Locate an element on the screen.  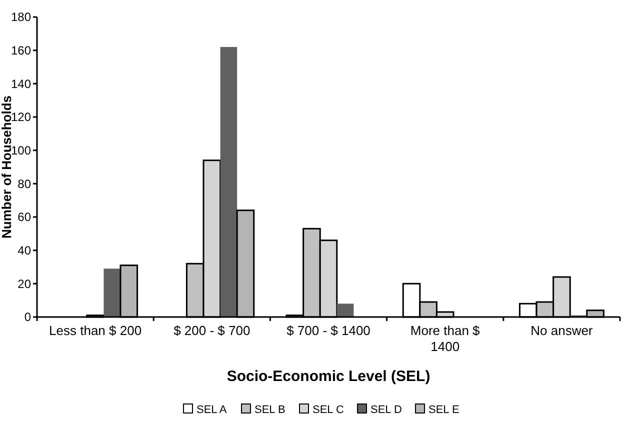
y-tick-label: 180 is located at coordinates (21, 17).